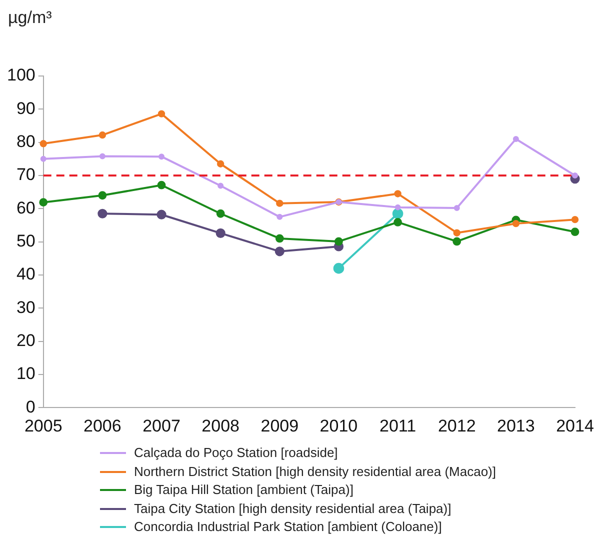  I want to click on x-tick-label: 2009, so click(279, 426).